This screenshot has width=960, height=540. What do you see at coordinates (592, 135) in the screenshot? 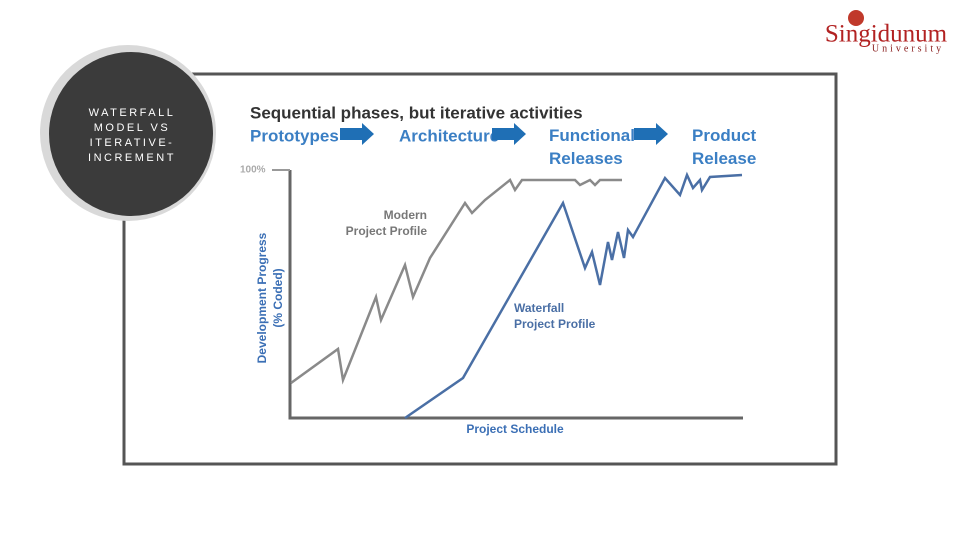
I see `phase-line: Functional` at bounding box center [592, 135].